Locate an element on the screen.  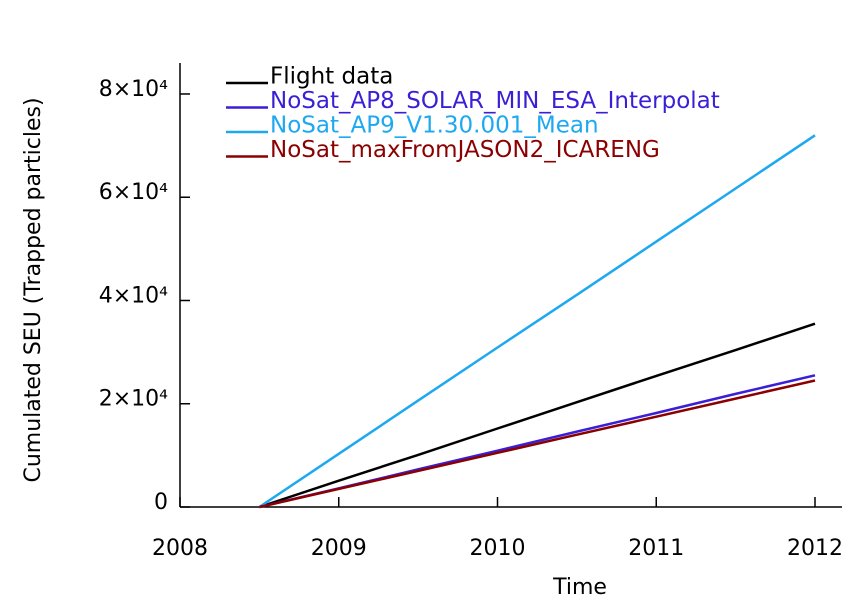
legend-label: NoSat_AP9_V1.30.001_Mean is located at coordinates (434, 126).